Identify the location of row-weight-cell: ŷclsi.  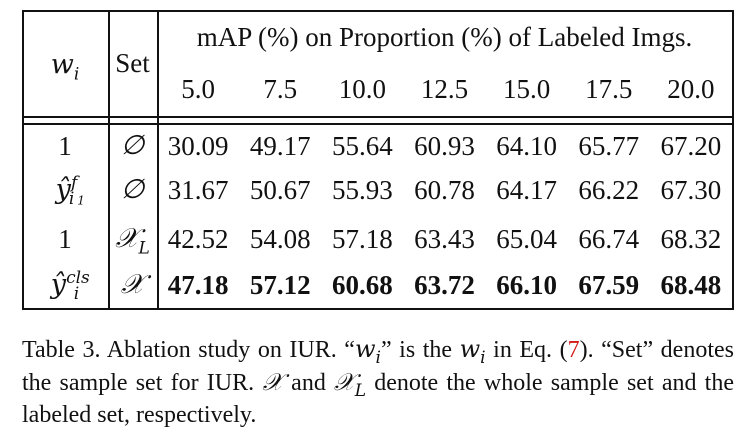
(70, 286).